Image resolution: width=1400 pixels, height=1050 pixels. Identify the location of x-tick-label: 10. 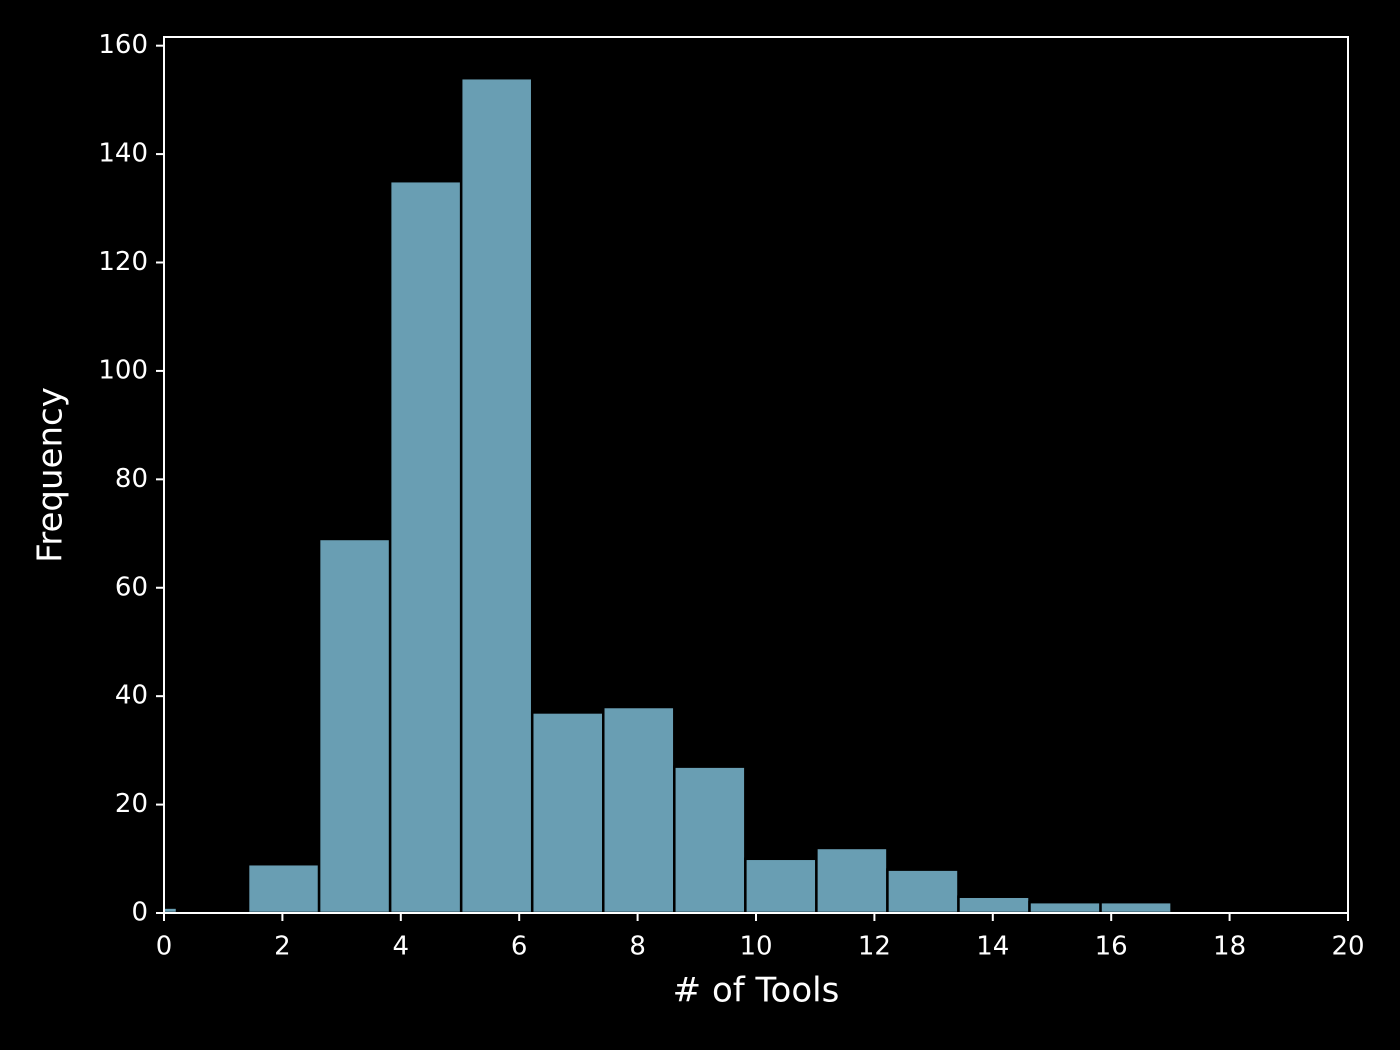
(755, 947).